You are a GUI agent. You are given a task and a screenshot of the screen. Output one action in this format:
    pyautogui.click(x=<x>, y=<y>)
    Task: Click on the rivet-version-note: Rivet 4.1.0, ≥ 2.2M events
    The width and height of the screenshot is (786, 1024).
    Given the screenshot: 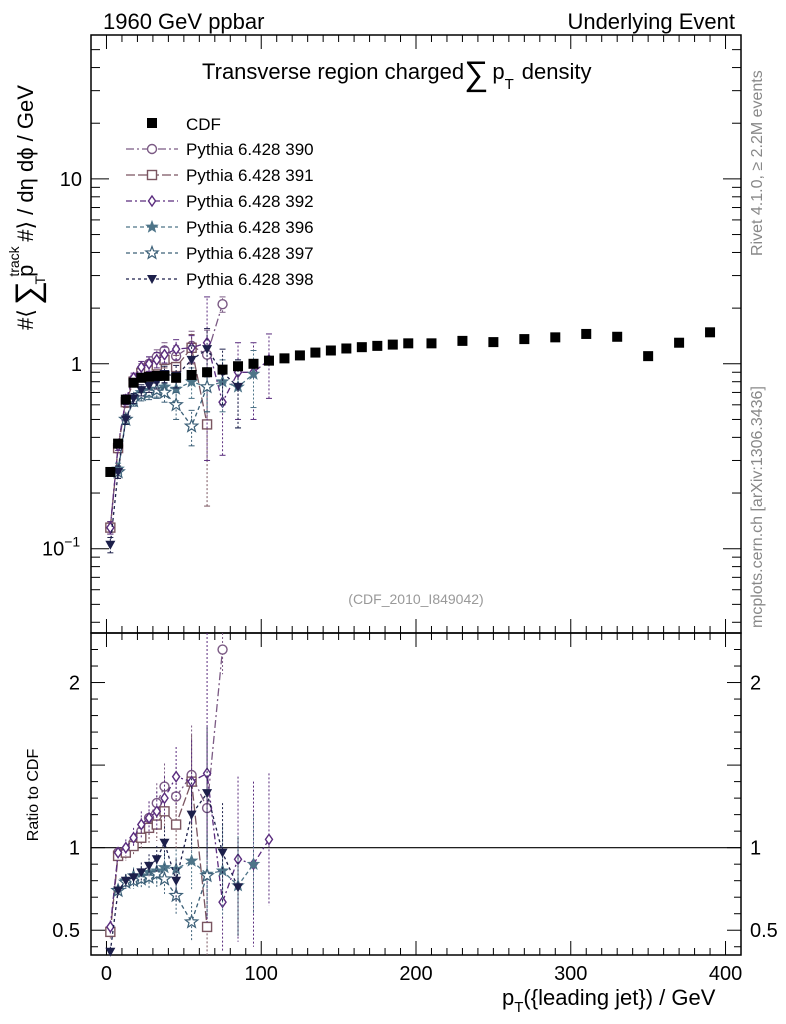 What is the action you would take?
    pyautogui.click(x=757, y=163)
    